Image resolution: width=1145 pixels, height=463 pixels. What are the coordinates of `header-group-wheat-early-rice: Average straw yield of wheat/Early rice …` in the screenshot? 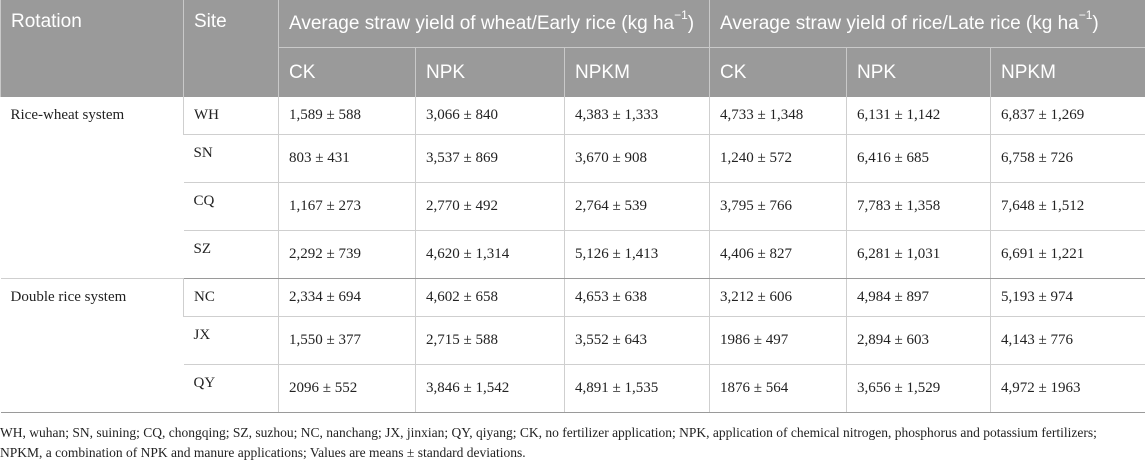 It's located at (494, 24).